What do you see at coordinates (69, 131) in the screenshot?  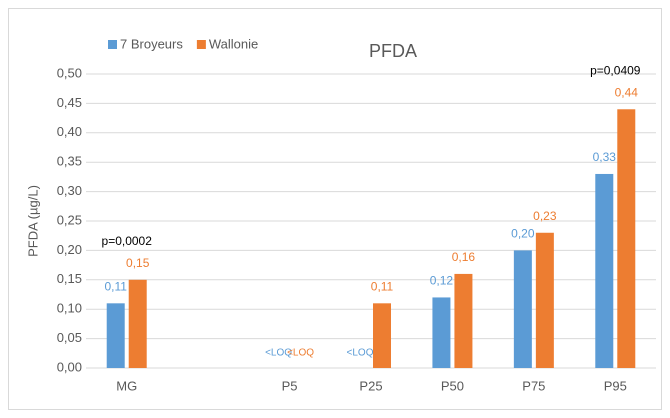 I see `y-tick-label: 0,40` at bounding box center [69, 131].